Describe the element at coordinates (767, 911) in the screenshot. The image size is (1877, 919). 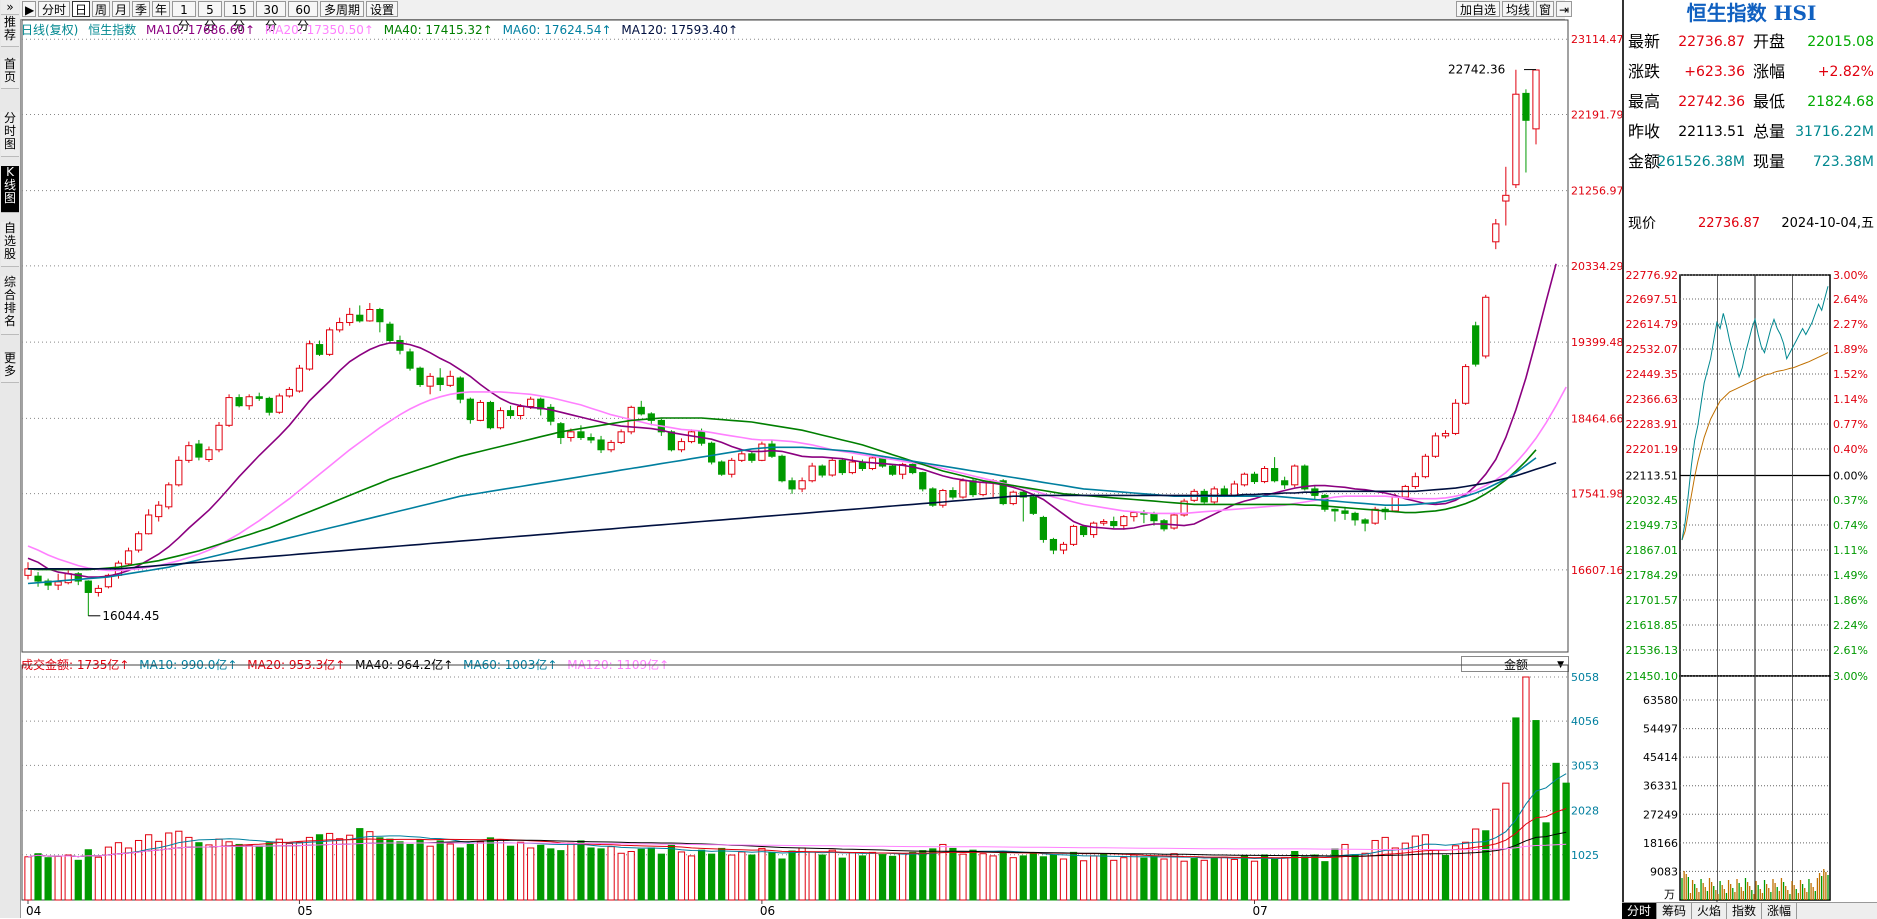
I see `x-tick-label: 06` at that location.